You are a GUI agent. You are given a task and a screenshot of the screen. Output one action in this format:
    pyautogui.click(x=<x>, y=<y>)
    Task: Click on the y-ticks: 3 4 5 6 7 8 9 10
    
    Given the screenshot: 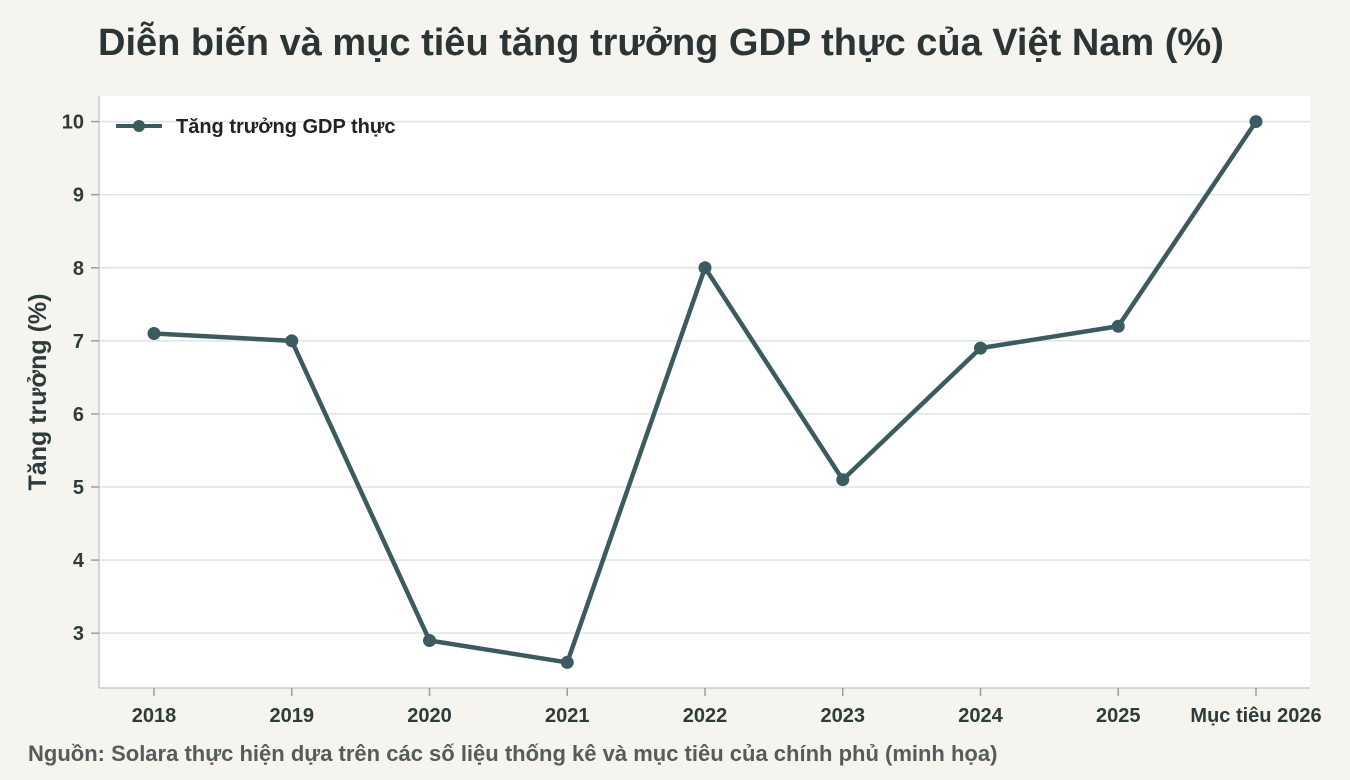 What is the action you would take?
    pyautogui.click(x=80, y=378)
    